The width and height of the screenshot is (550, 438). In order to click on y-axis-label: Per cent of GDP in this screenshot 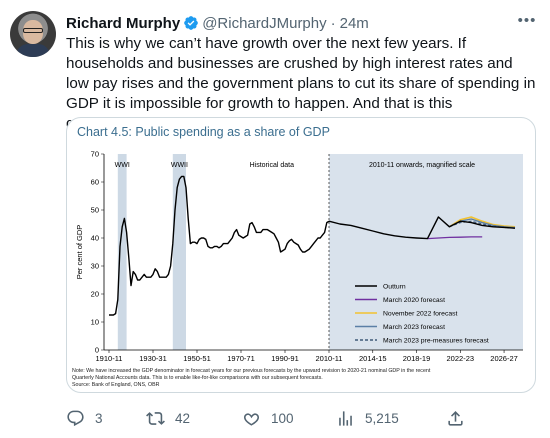, I will do `click(79, 252)`.